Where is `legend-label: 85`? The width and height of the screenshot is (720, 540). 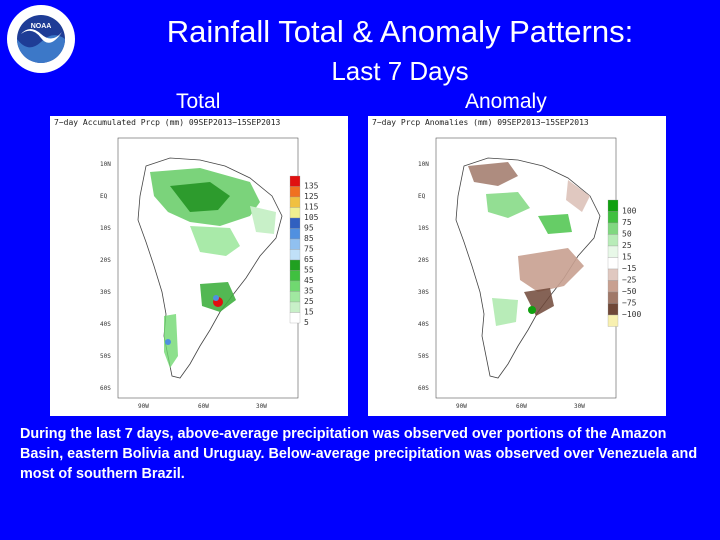
legend-label: 85 is located at coordinates (309, 238).